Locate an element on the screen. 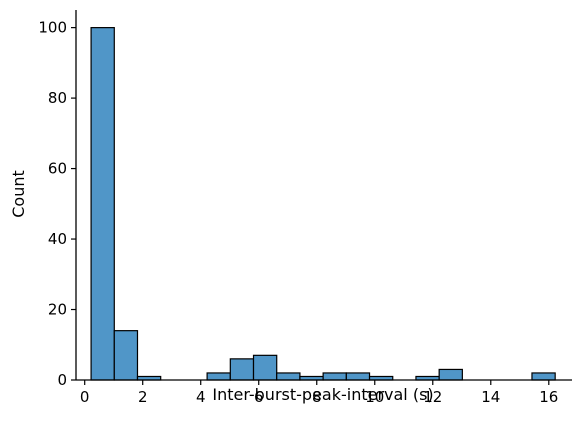  x-axis: 0 2 4 6 8 10 12 14 16 is located at coordinates (324, 392).